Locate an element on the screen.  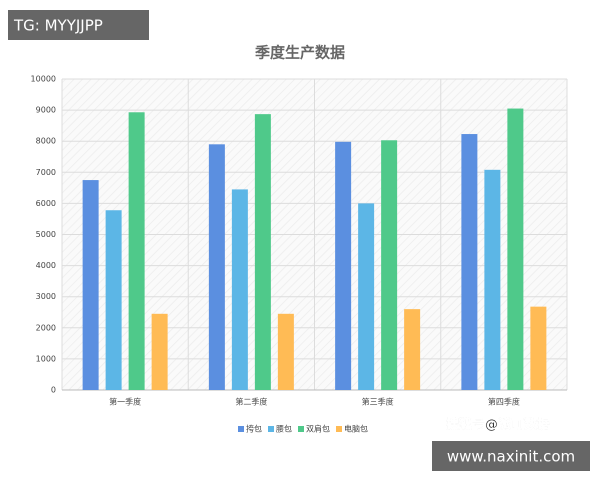
legend-label: 电脑包 is located at coordinates (356, 429).